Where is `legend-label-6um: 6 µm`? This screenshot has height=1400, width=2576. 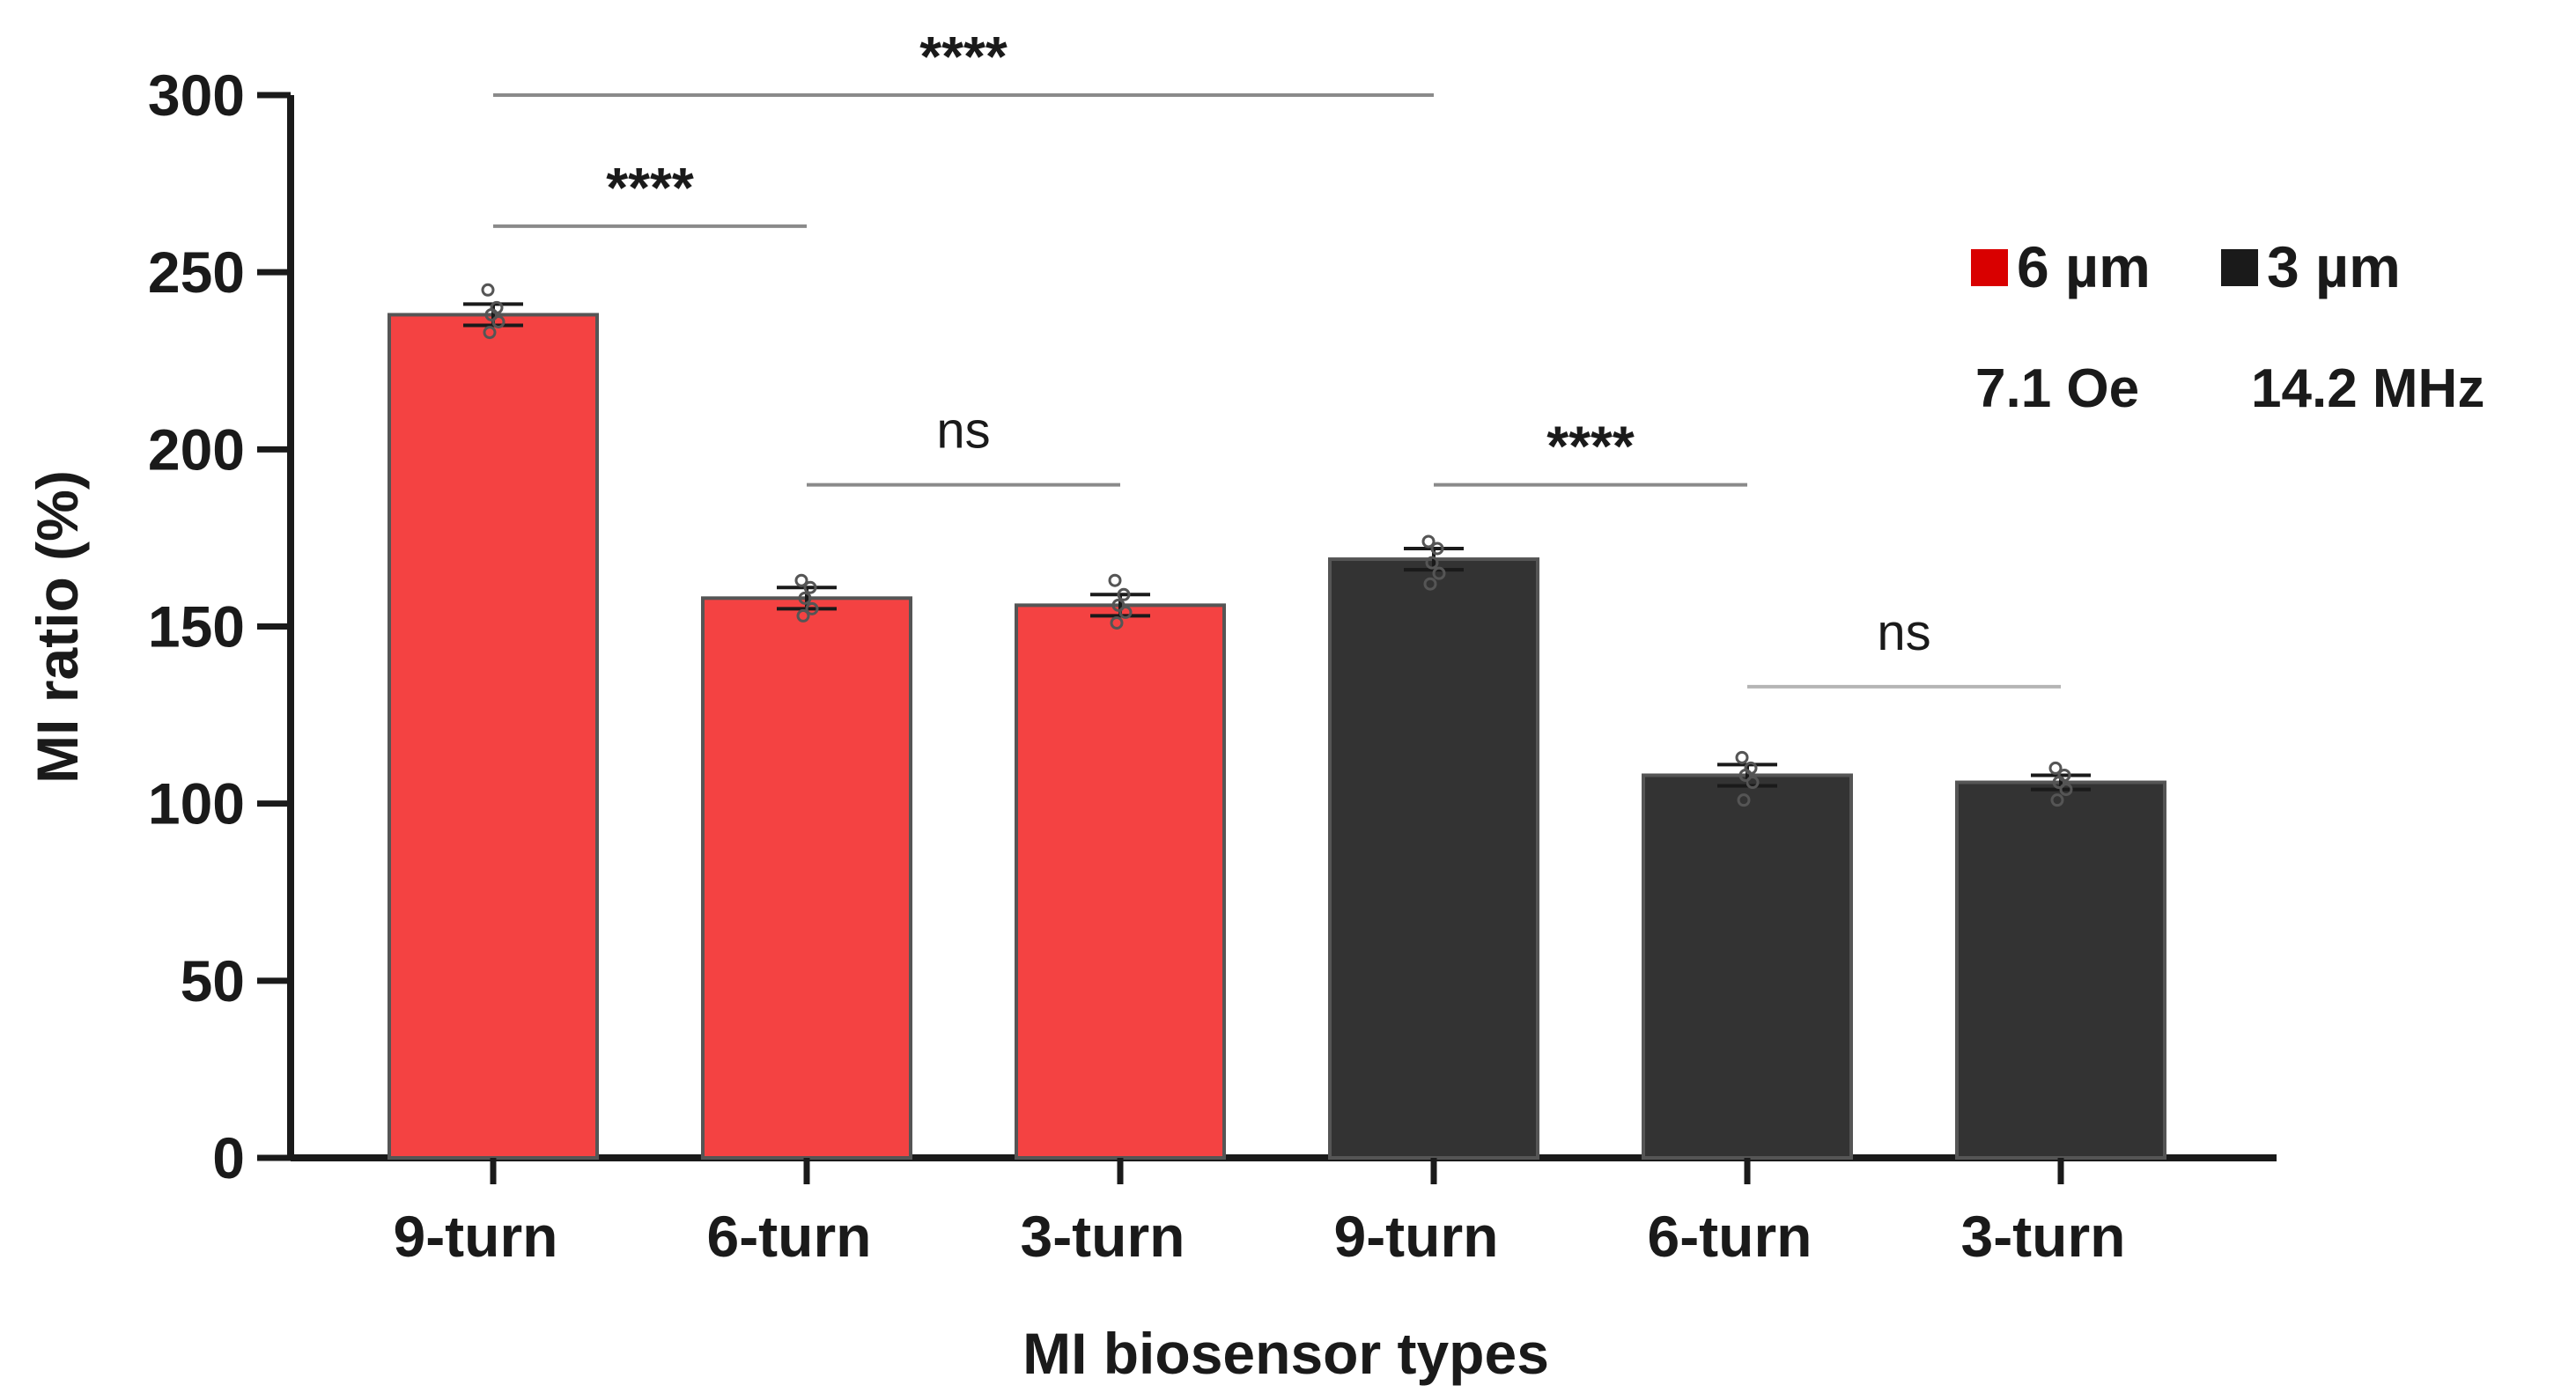 legend-label-6um: 6 µm is located at coordinates (2084, 266).